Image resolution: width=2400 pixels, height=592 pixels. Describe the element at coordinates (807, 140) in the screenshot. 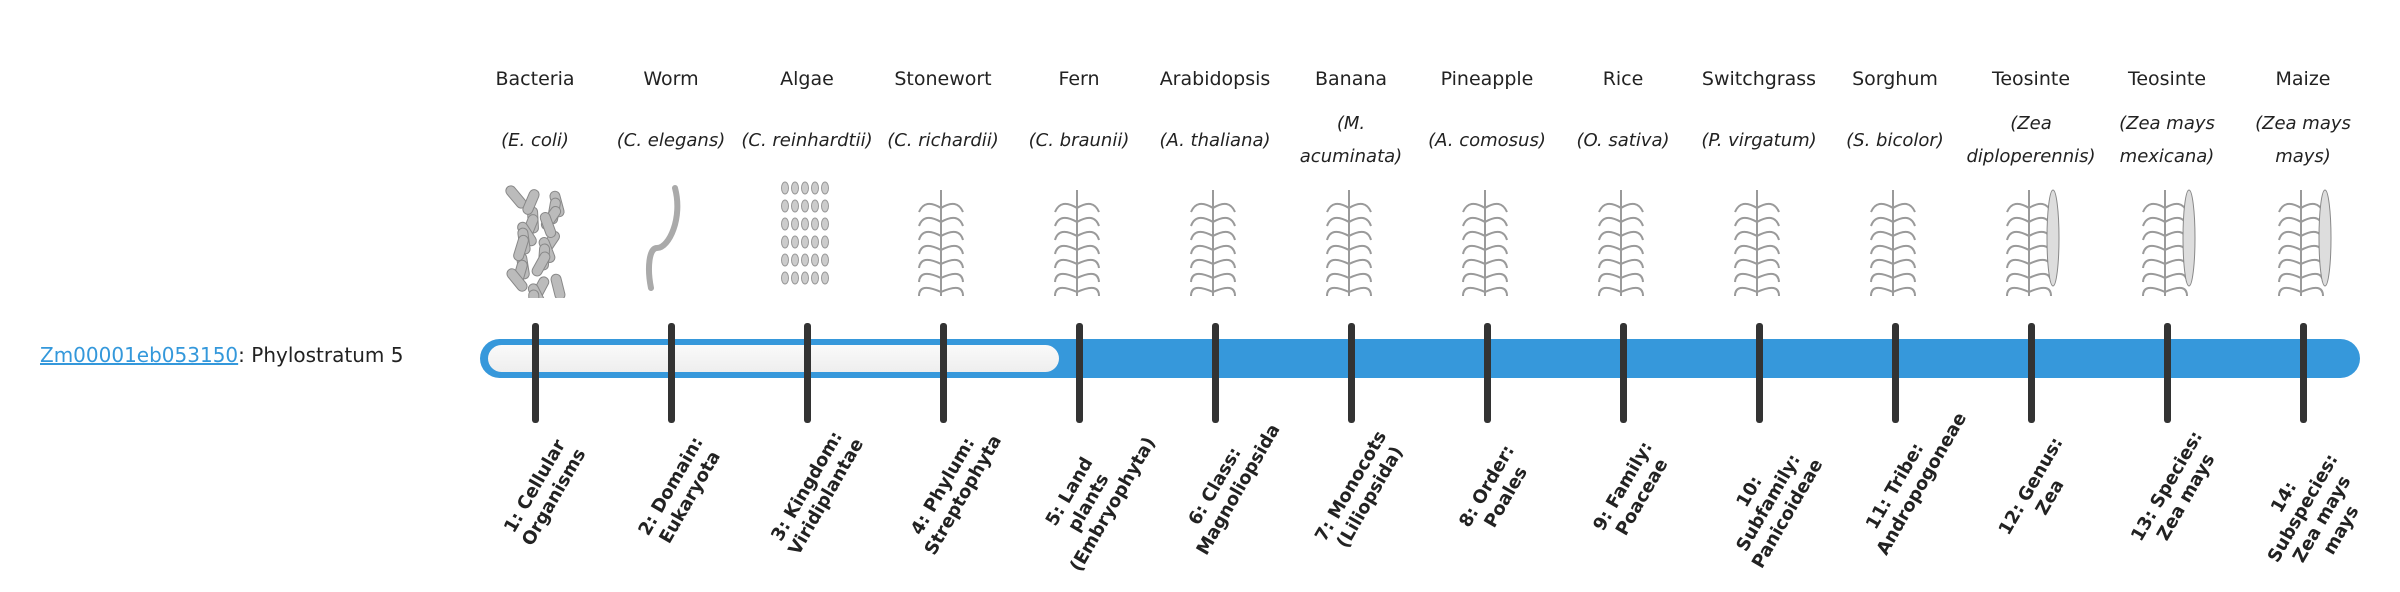

I see `species-name: (C. reinhardtii)` at that location.